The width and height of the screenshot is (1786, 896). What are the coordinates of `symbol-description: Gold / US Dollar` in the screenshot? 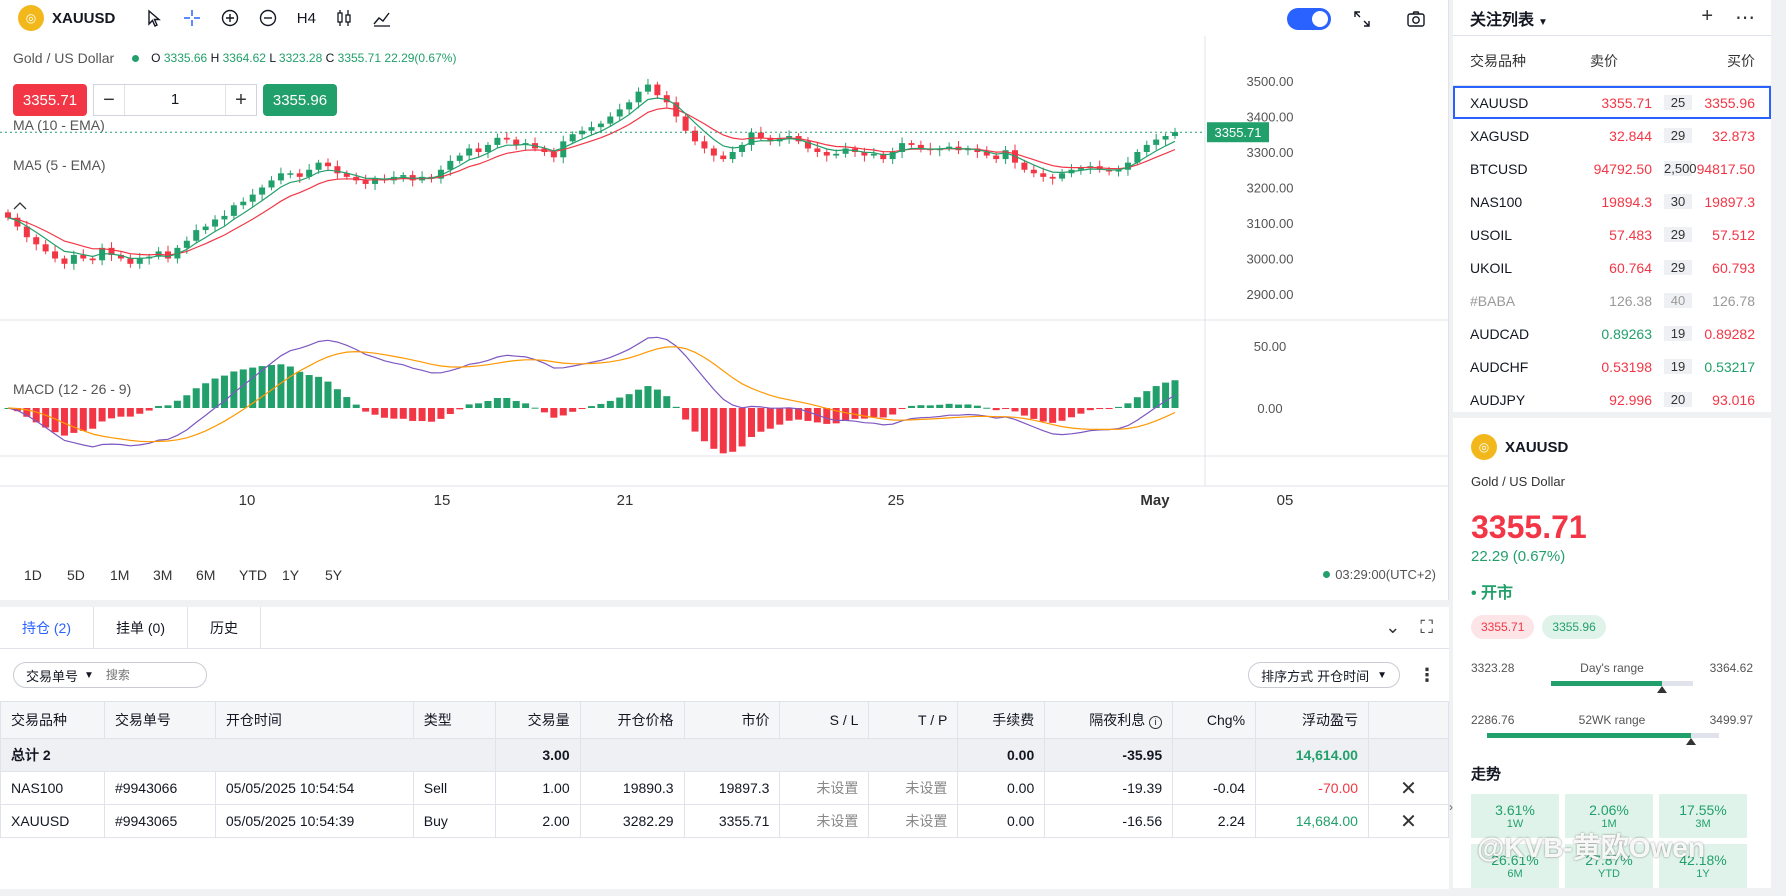 It's located at (64, 58).